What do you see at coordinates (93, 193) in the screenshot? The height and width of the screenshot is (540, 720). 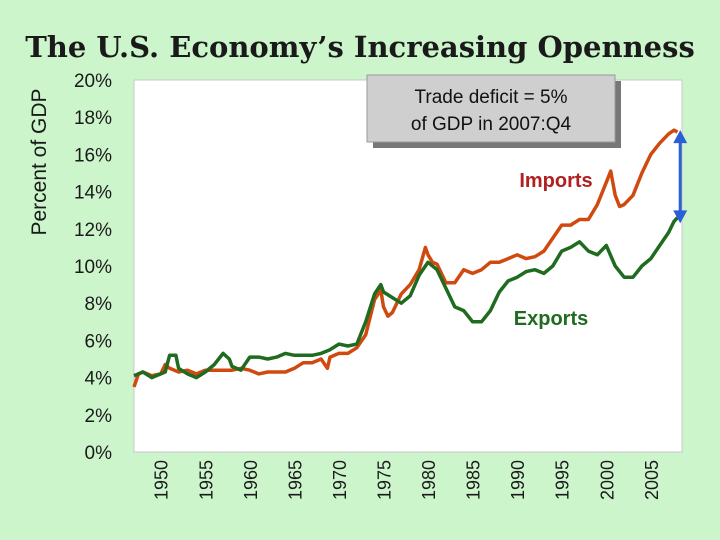 I see `y-tick-label: 14%` at bounding box center [93, 193].